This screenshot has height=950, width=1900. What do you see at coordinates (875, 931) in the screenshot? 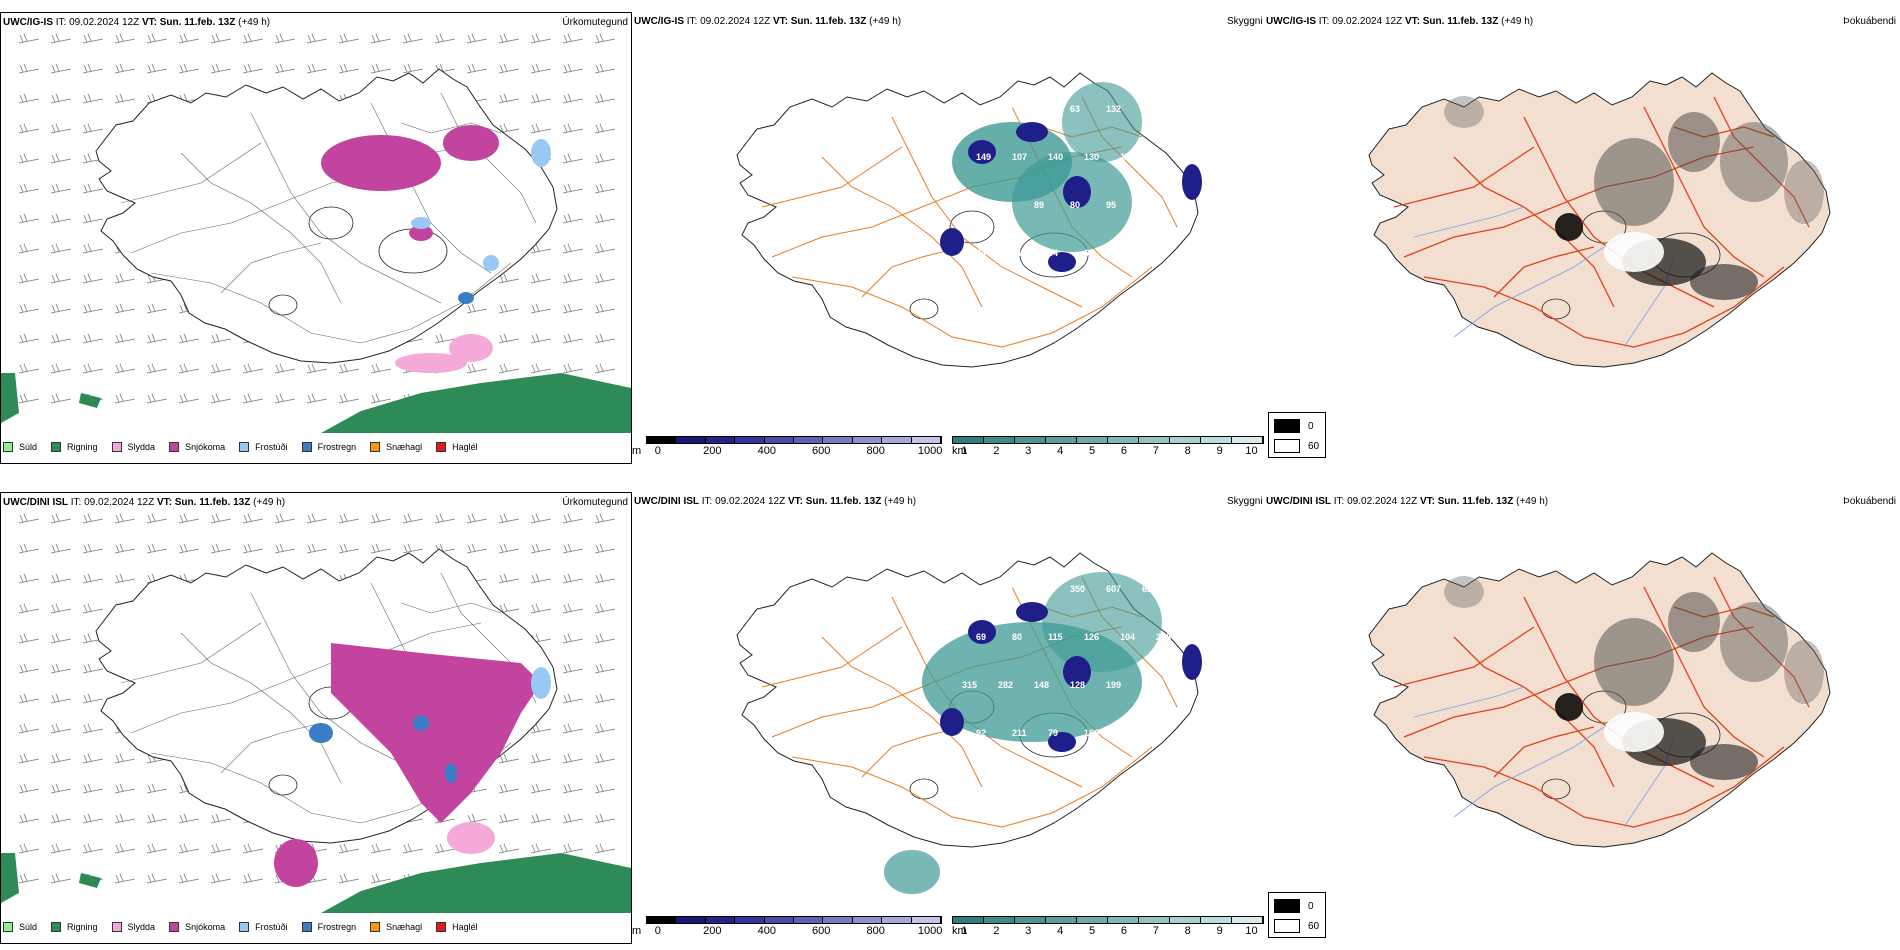
I see `colorbar-tick: 800` at bounding box center [875, 931].